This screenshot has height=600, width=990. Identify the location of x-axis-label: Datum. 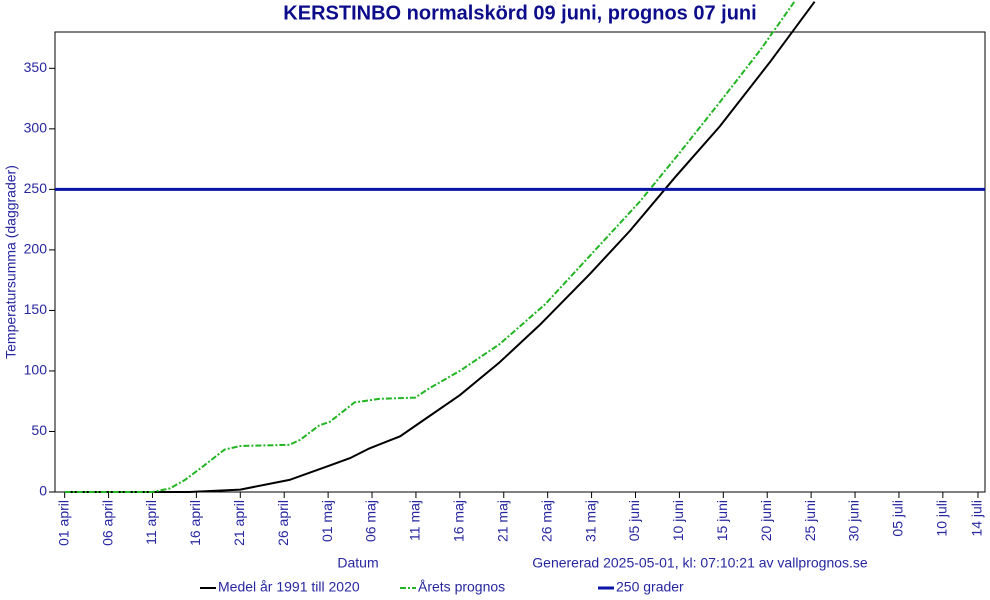
(357, 563).